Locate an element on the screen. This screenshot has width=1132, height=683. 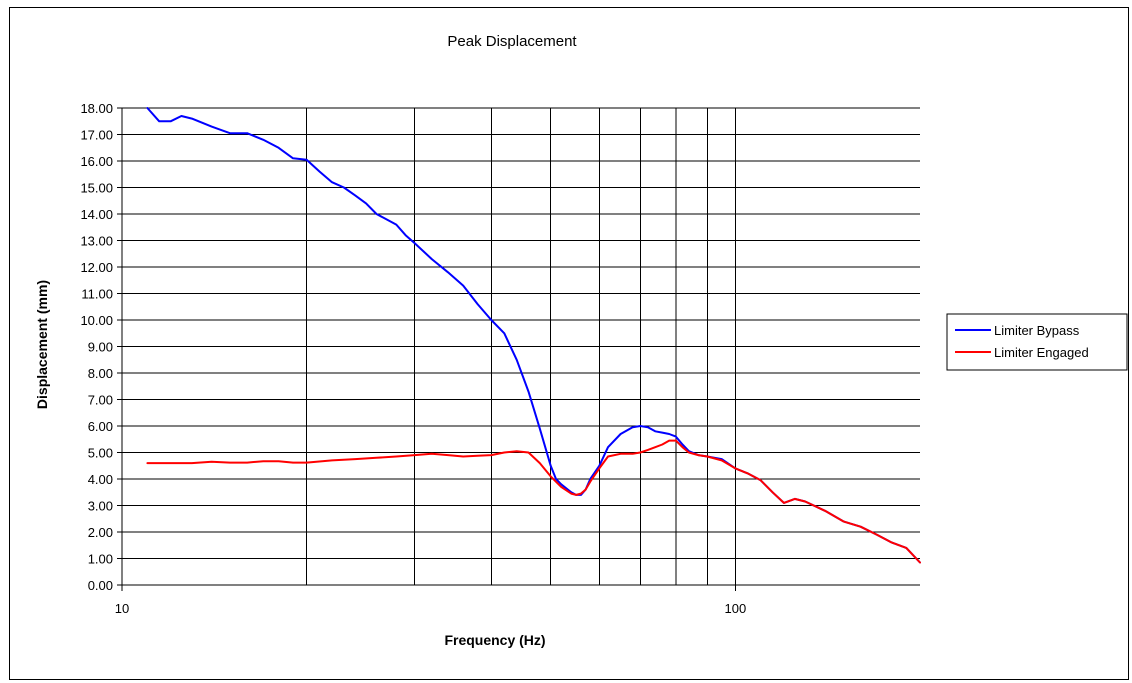
y-tick-label: 8.00 is located at coordinates (100, 373).